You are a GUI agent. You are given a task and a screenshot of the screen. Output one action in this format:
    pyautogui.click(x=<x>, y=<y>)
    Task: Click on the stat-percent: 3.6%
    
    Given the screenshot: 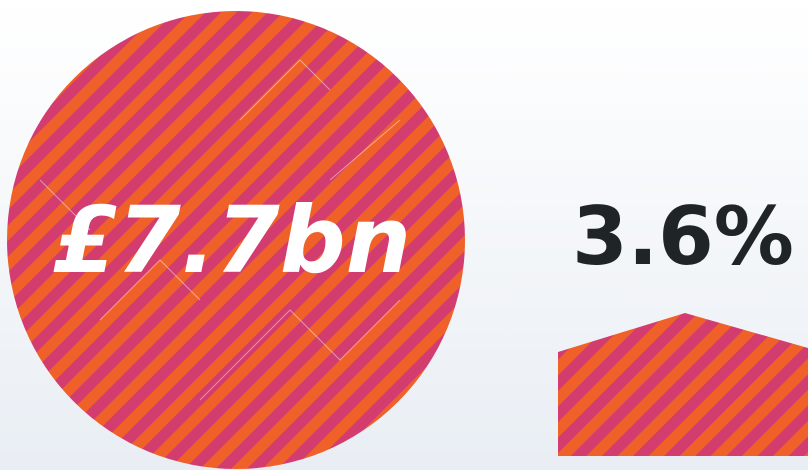 What is the action you would take?
    pyautogui.click(x=683, y=236)
    